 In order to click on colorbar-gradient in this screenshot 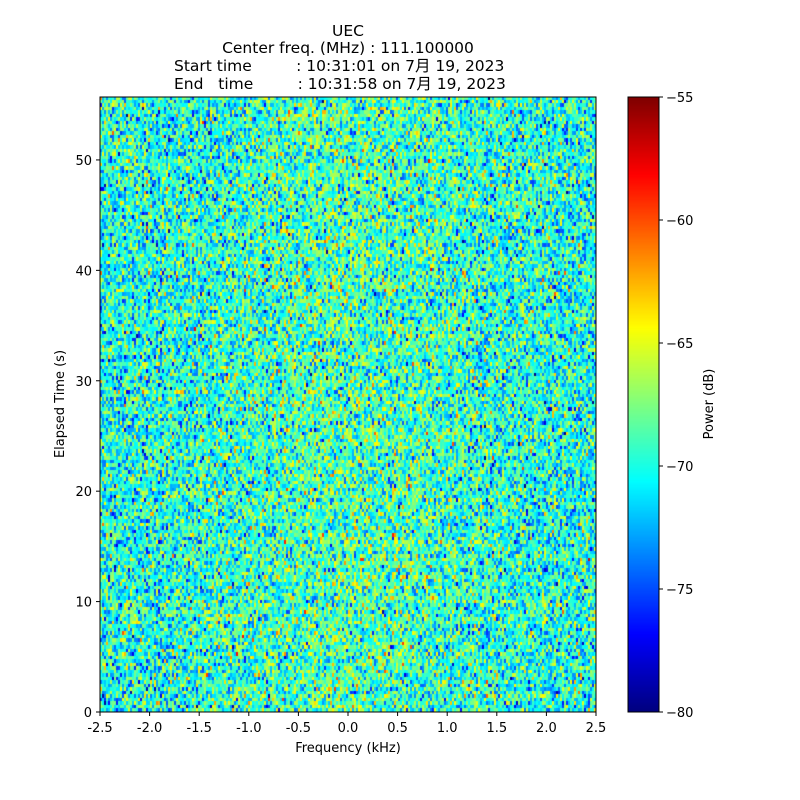, I will do `click(643, 404)`.